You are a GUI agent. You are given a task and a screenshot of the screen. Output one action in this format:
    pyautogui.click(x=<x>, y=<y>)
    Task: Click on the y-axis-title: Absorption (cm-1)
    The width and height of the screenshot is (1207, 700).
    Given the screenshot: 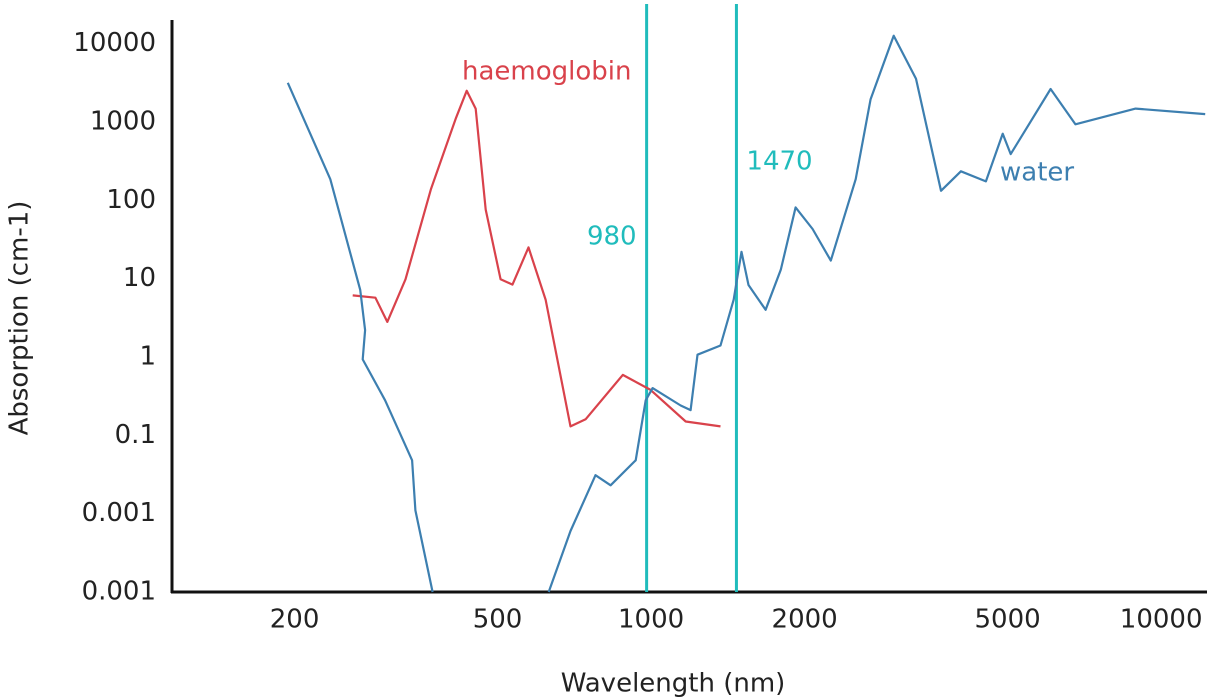 What is the action you would take?
    pyautogui.click(x=20, y=318)
    